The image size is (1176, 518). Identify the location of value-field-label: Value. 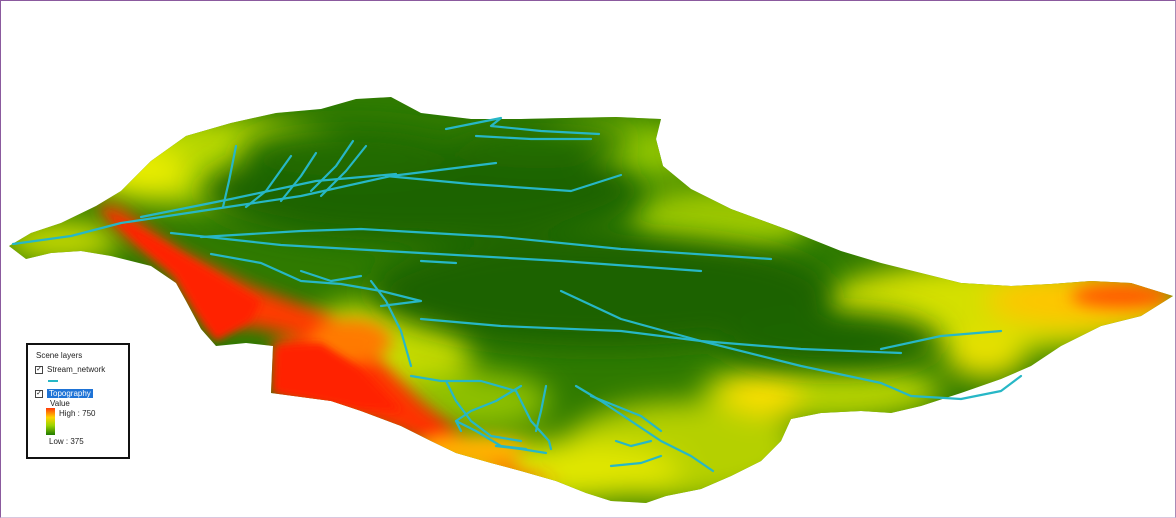
(60, 403).